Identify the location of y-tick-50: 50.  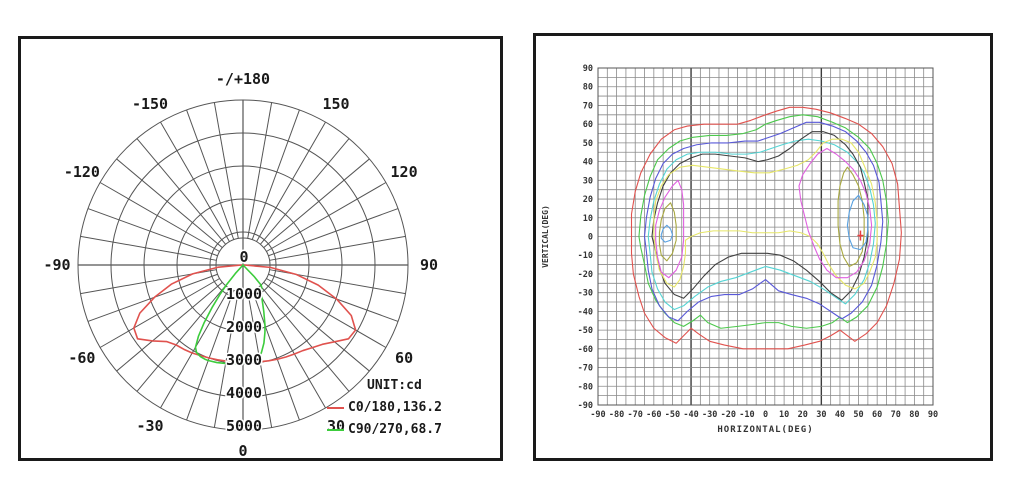
(588, 144).